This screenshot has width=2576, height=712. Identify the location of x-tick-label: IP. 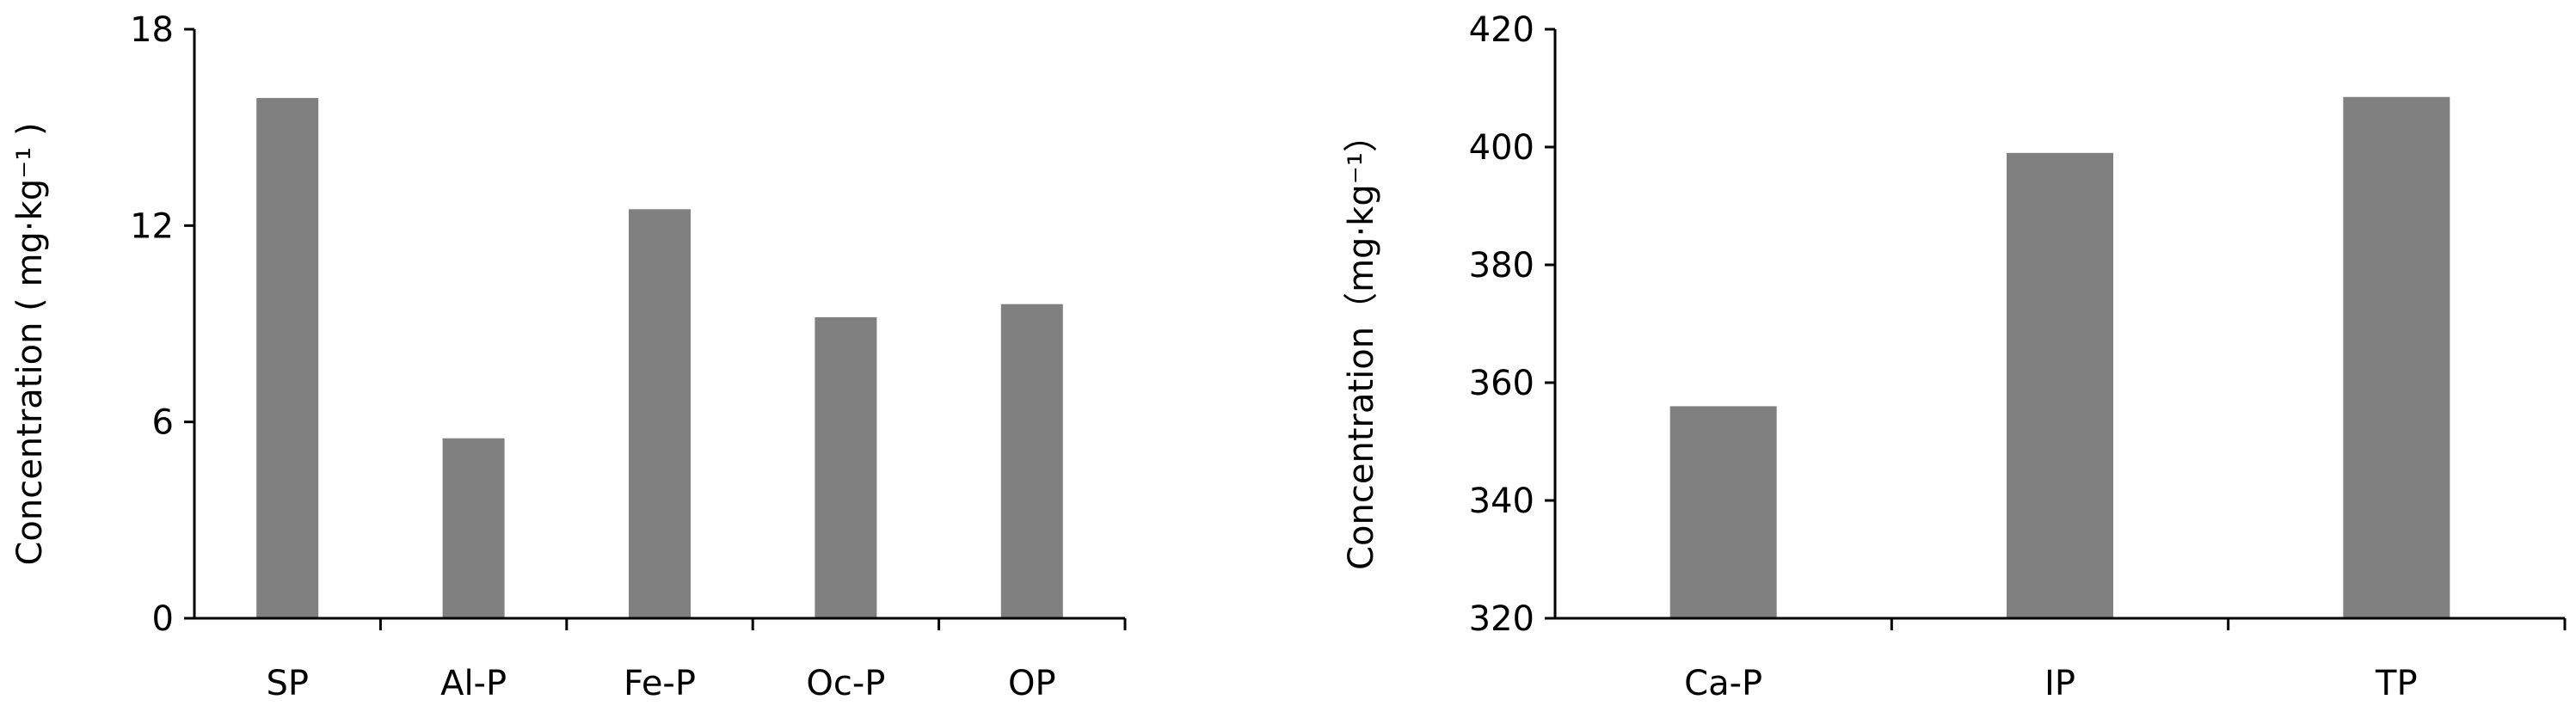
(2059, 684).